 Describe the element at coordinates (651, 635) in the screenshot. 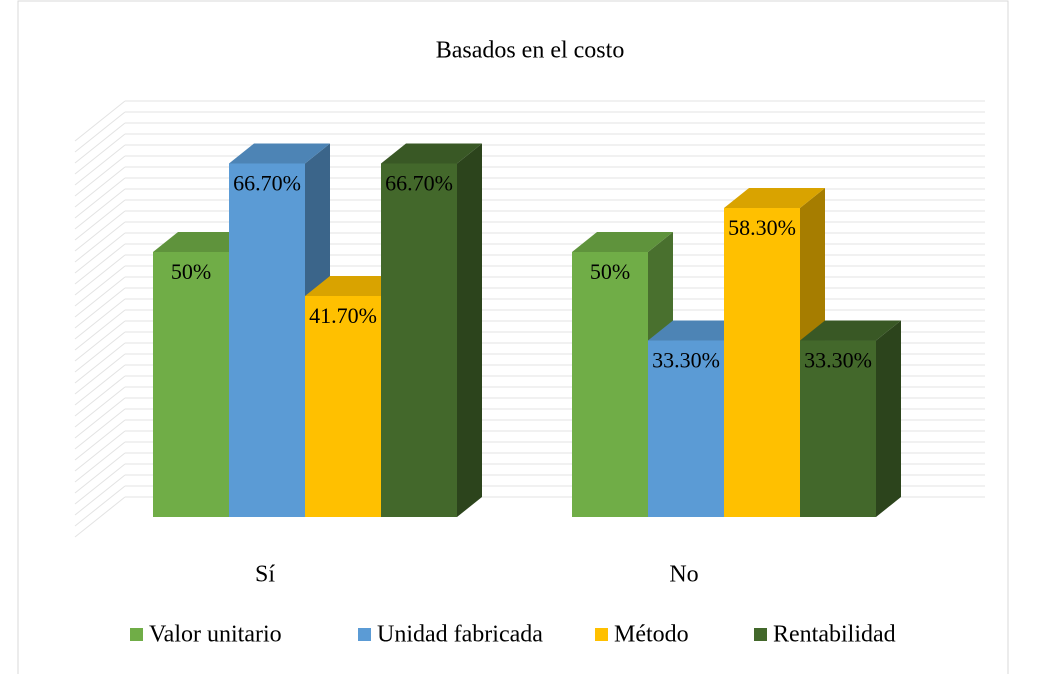

I see `legend-label: Método` at that location.